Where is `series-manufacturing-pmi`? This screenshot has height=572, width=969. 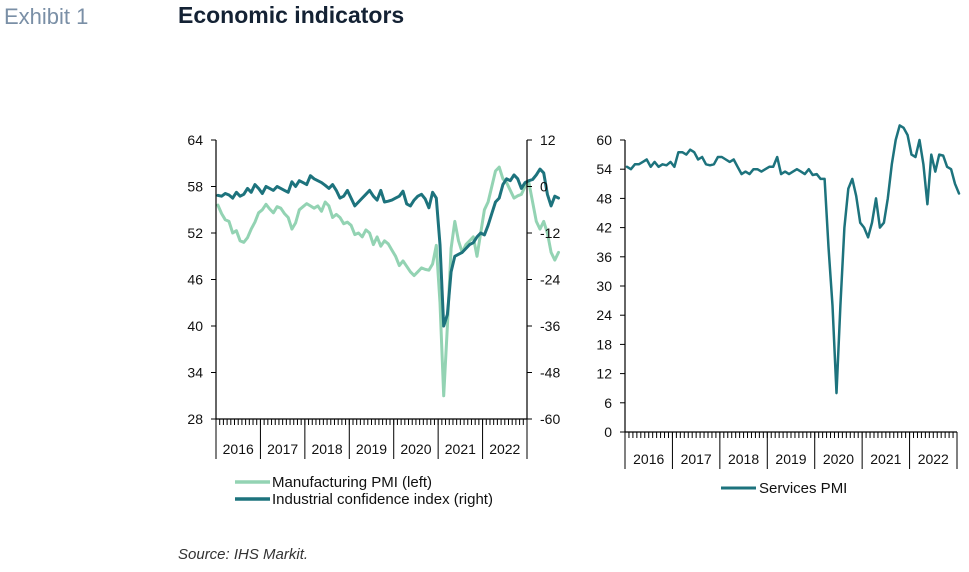 series-manufacturing-pmi is located at coordinates (388, 281).